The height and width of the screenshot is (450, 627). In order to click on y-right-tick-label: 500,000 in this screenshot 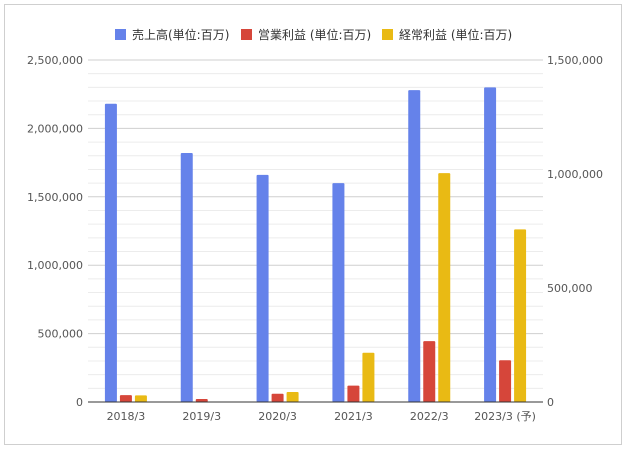, I will do `click(570, 288)`.